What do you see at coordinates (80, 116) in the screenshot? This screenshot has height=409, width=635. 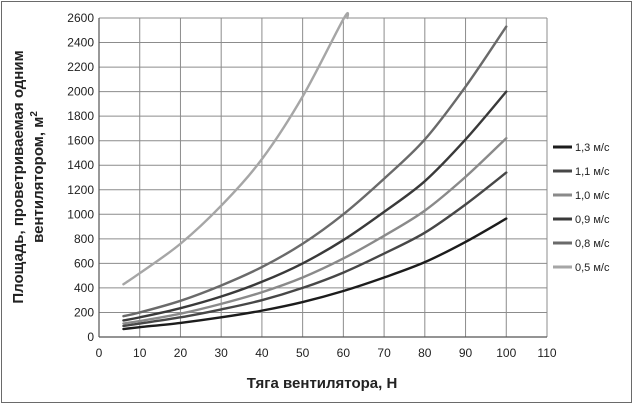 I see `y-tick-label: 1800` at bounding box center [80, 116].